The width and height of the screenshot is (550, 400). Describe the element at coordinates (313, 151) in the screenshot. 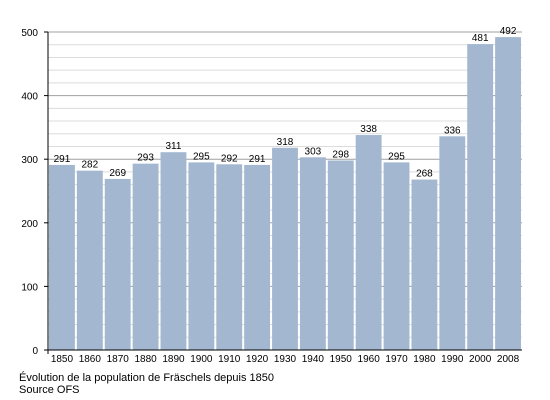

I see `bar-value-label: 303` at that location.